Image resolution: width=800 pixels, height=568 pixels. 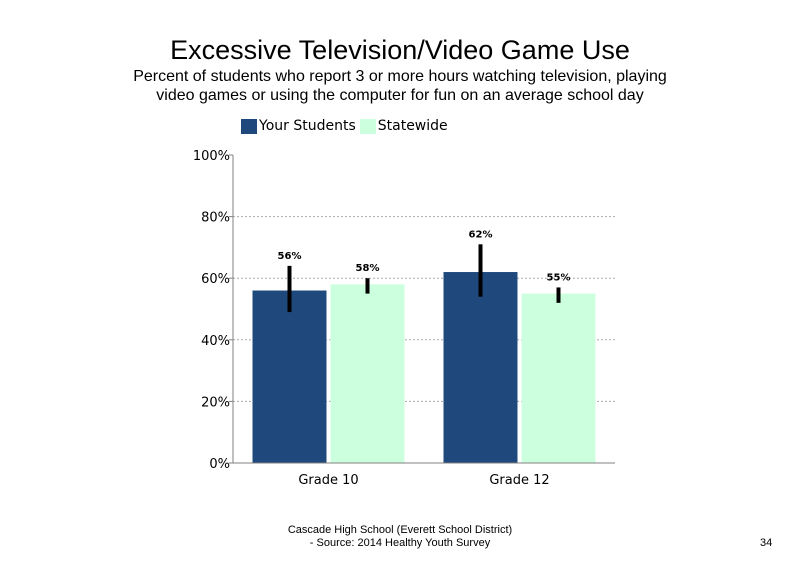 I want to click on legend-item-your-students: Your Students, so click(x=298, y=126).